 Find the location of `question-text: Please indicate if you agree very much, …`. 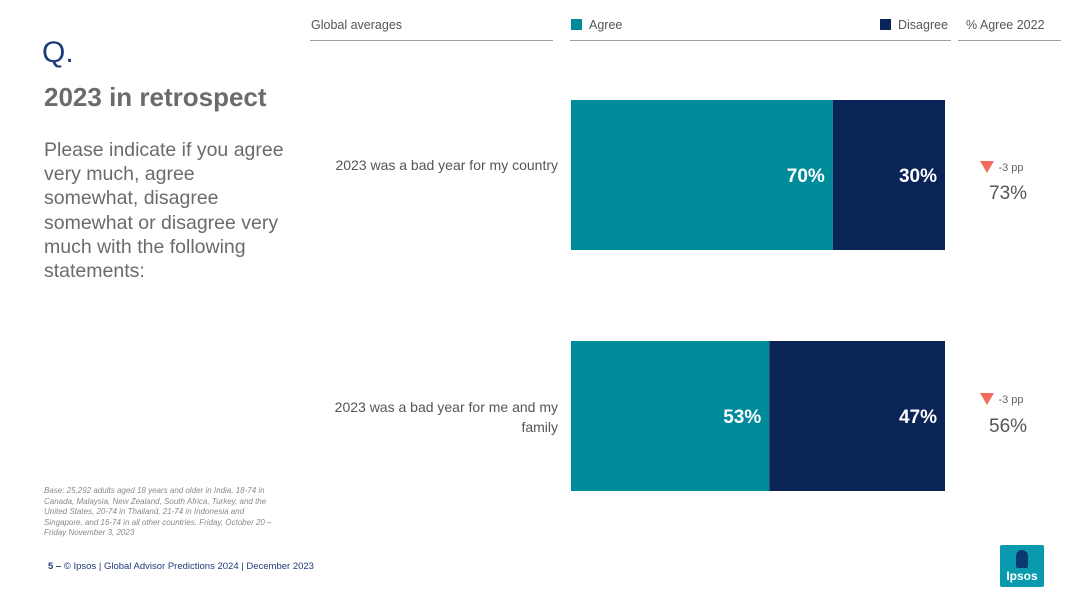

question-text: Please indicate if you agree very much, … is located at coordinates (164, 211).